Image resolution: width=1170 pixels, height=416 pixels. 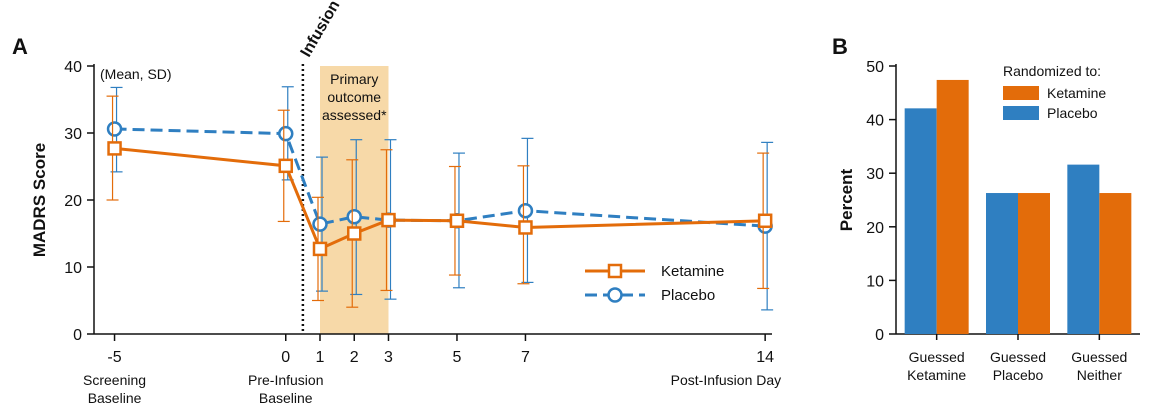 What do you see at coordinates (354, 115) in the screenshot?
I see `primary-outcome-label-line: assessed*` at bounding box center [354, 115].